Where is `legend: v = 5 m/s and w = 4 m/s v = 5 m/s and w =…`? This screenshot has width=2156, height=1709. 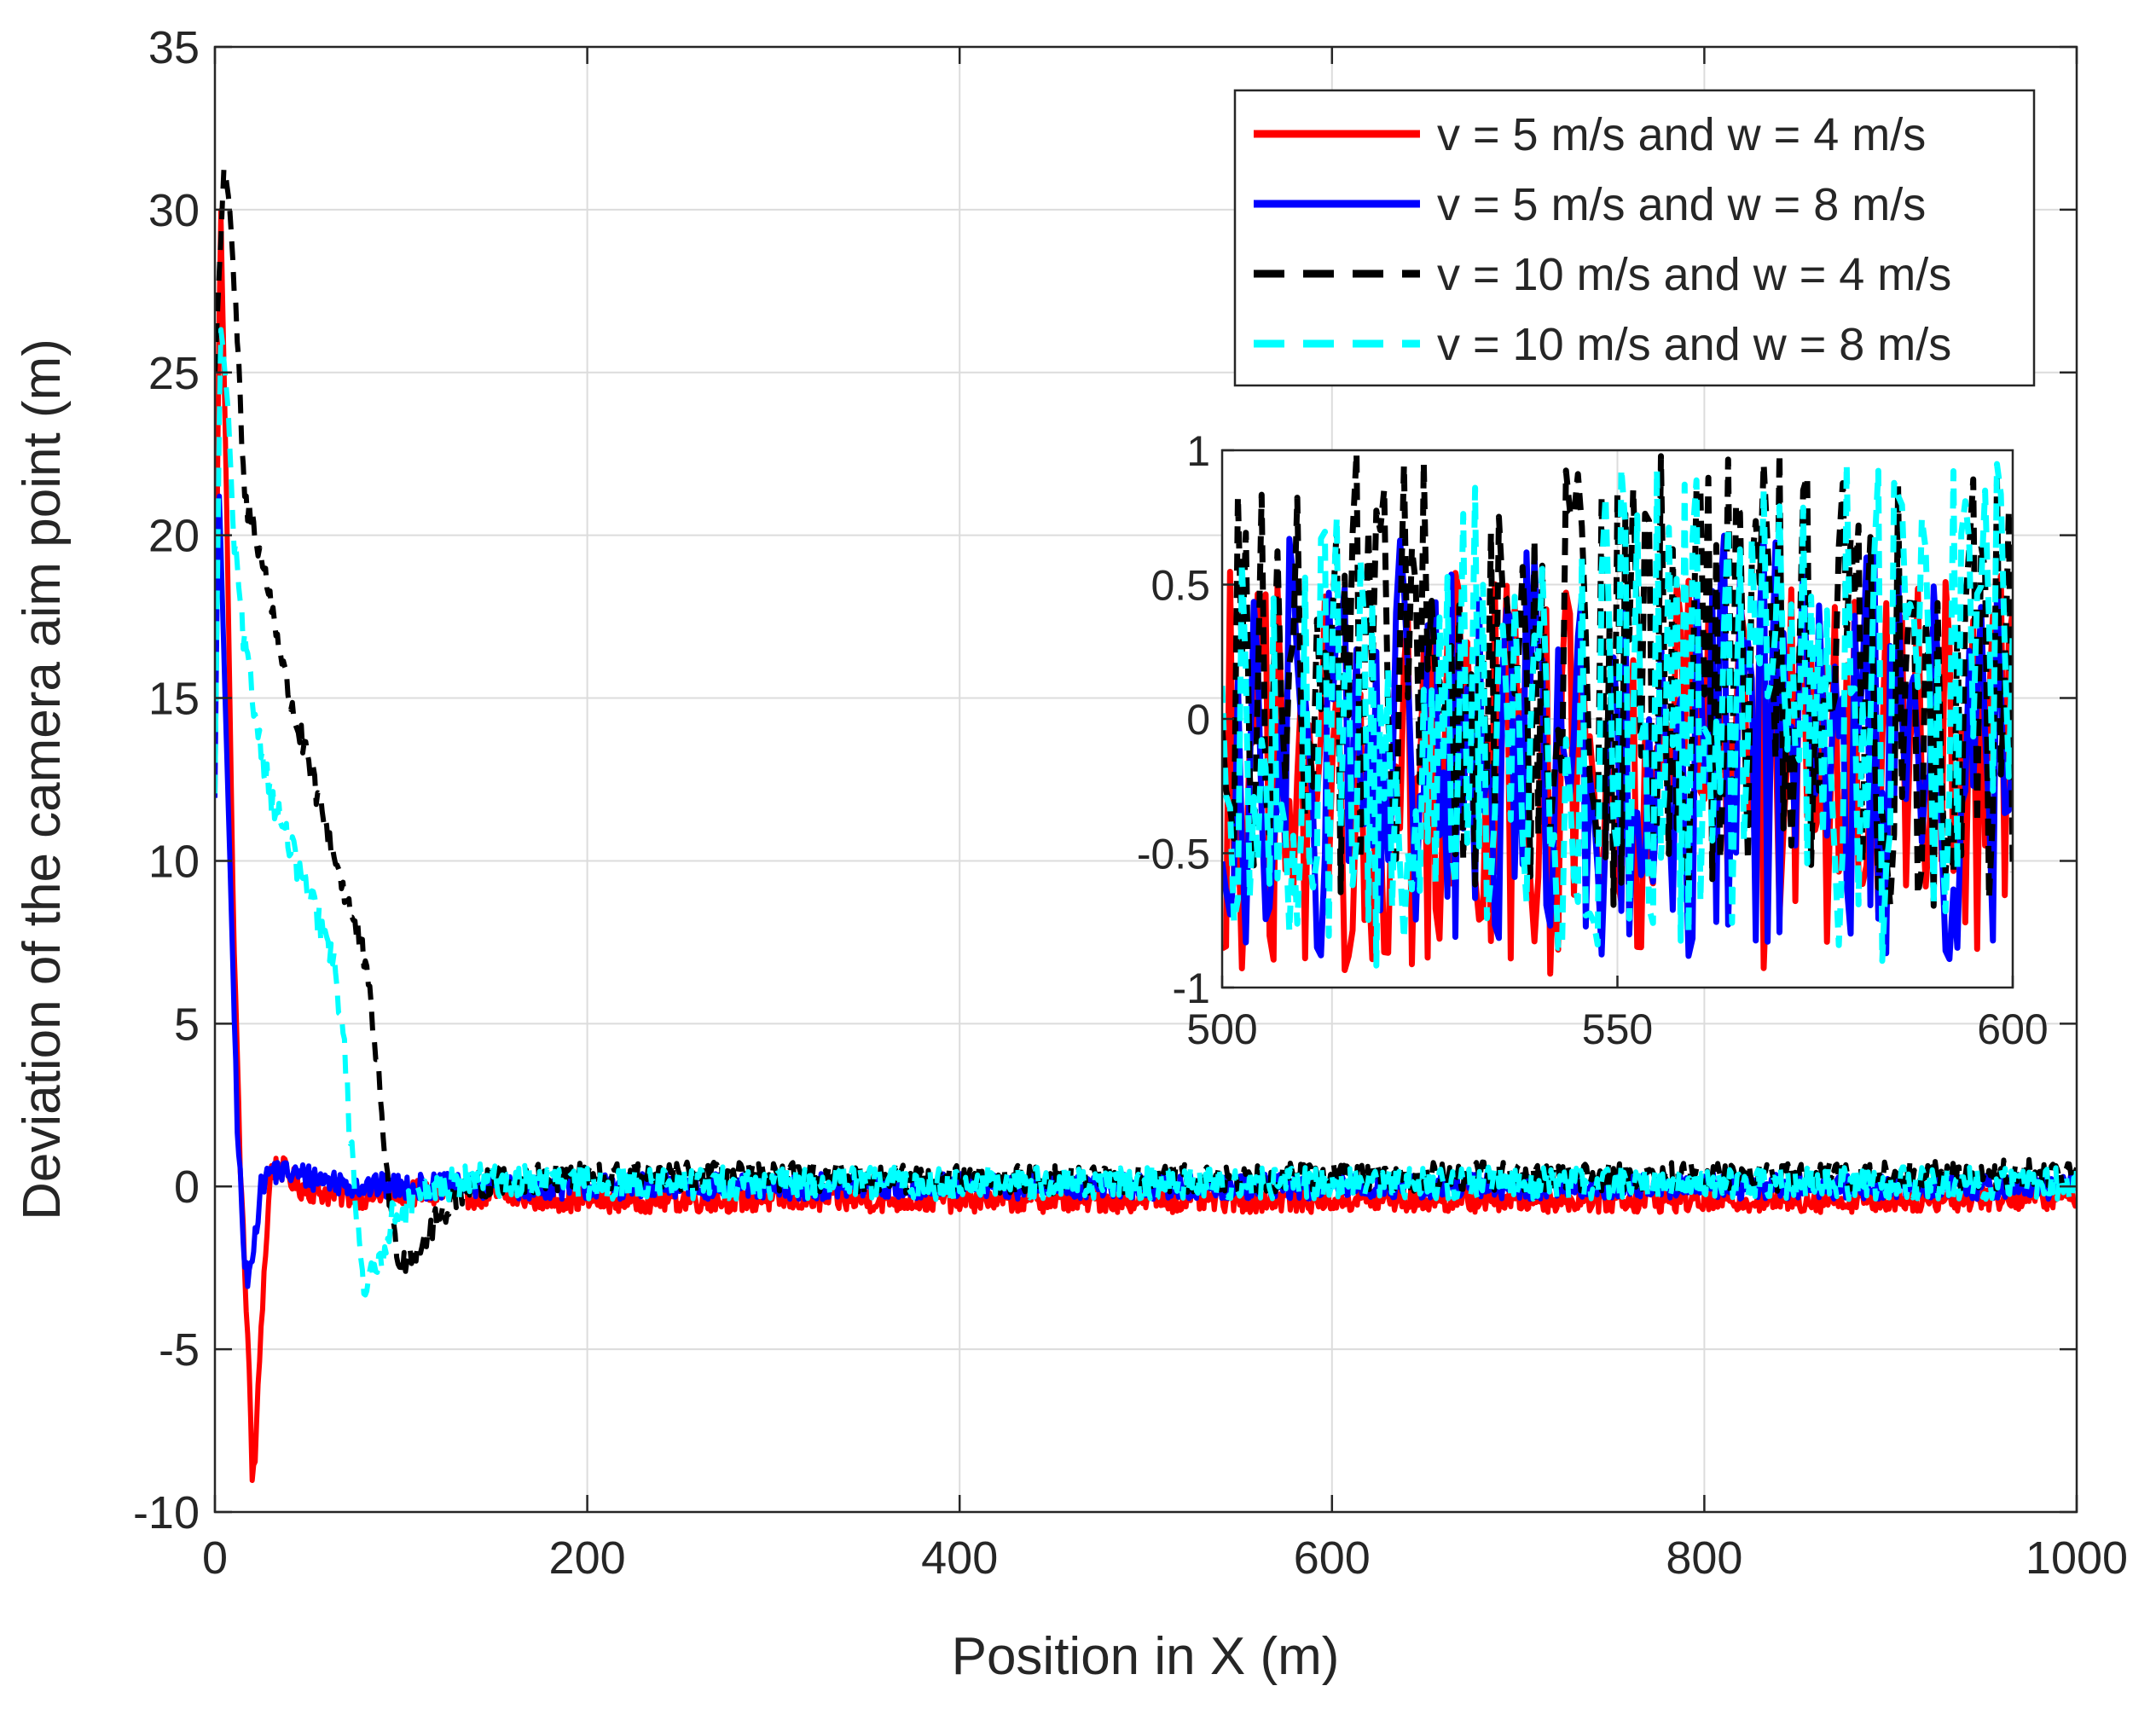 legend: v = 5 m/s and w = 4 m/s v = 5 m/s and w =… is located at coordinates (1634, 238).